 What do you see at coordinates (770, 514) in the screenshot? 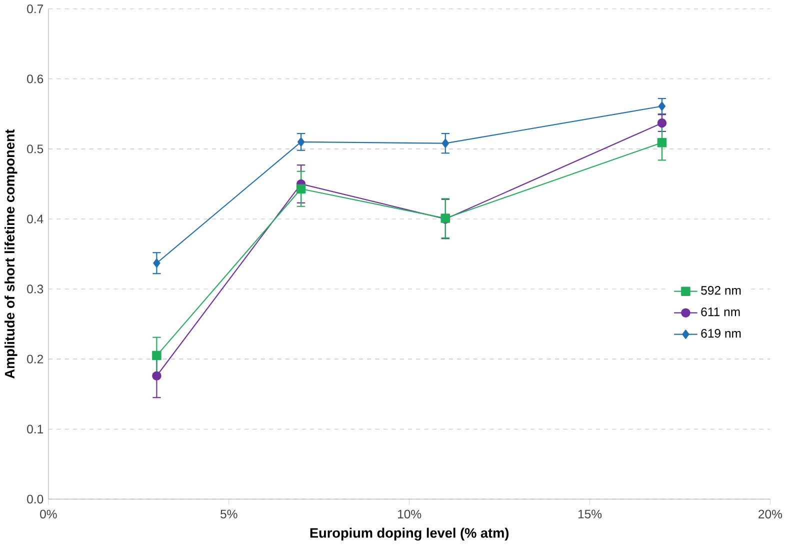
I see `x-tick-label: 20%` at bounding box center [770, 514].